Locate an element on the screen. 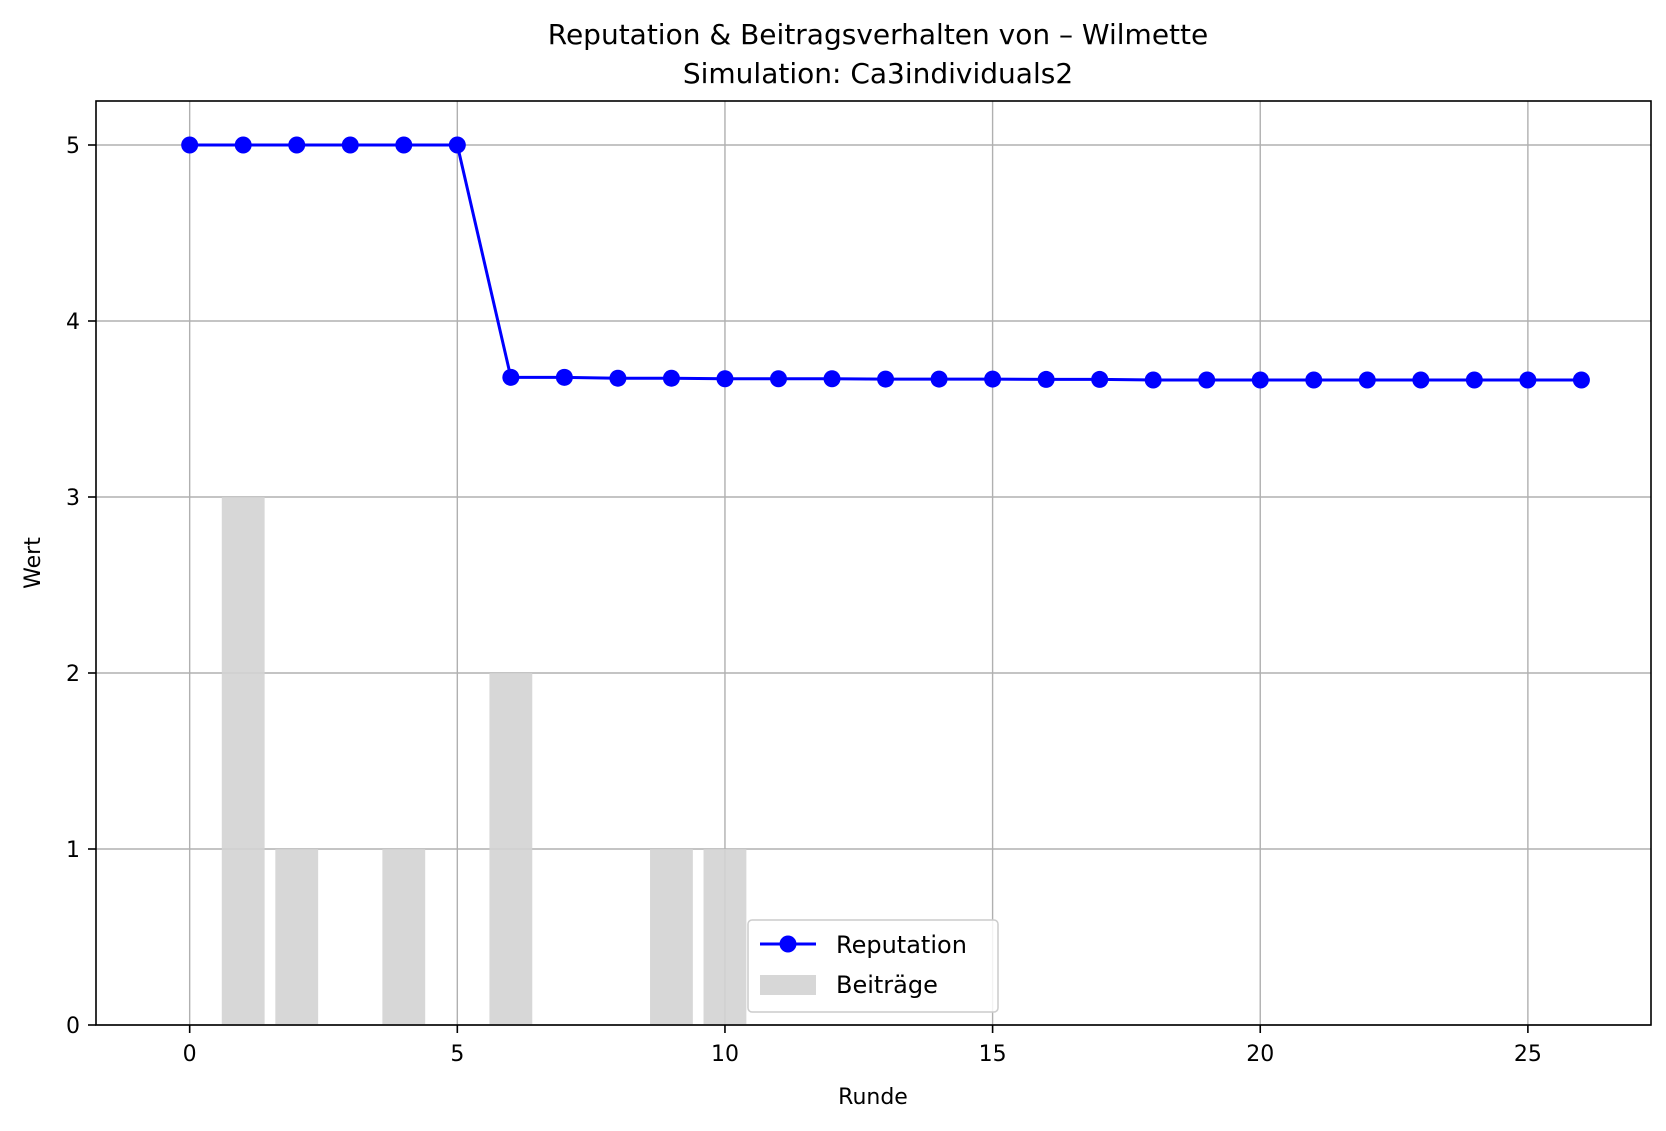 The height and width of the screenshot is (1131, 1666). x-tick-label: 5 is located at coordinates (457, 1054).